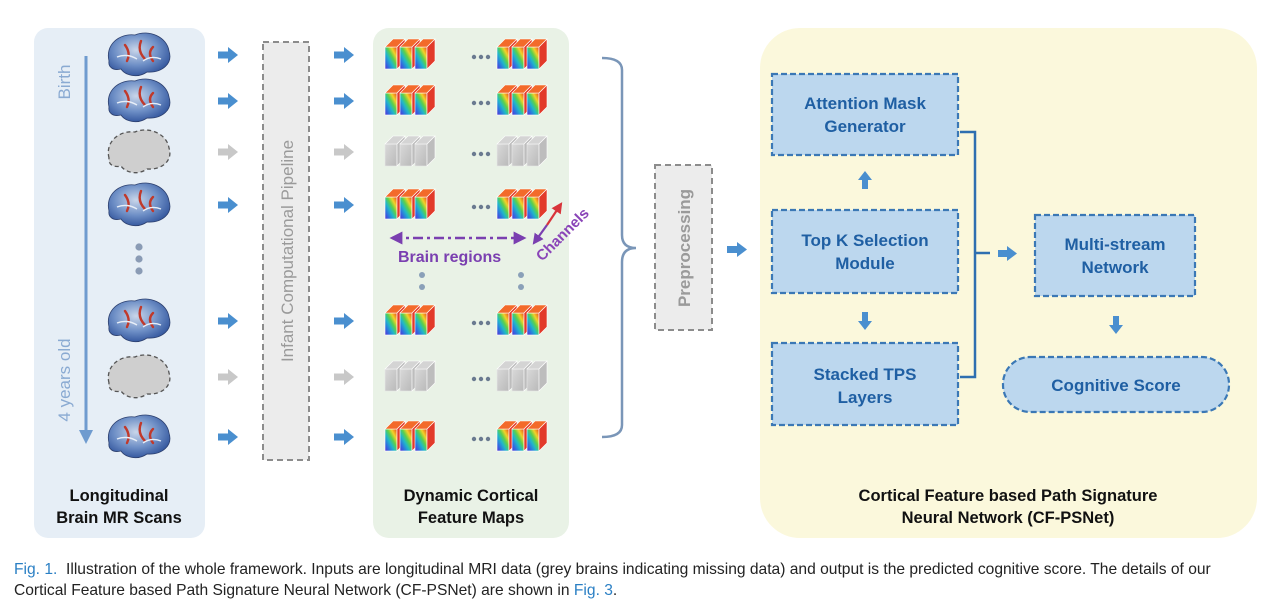 The height and width of the screenshot is (614, 1265). I want to click on stacked-line1: Stacked TPS, so click(865, 374).